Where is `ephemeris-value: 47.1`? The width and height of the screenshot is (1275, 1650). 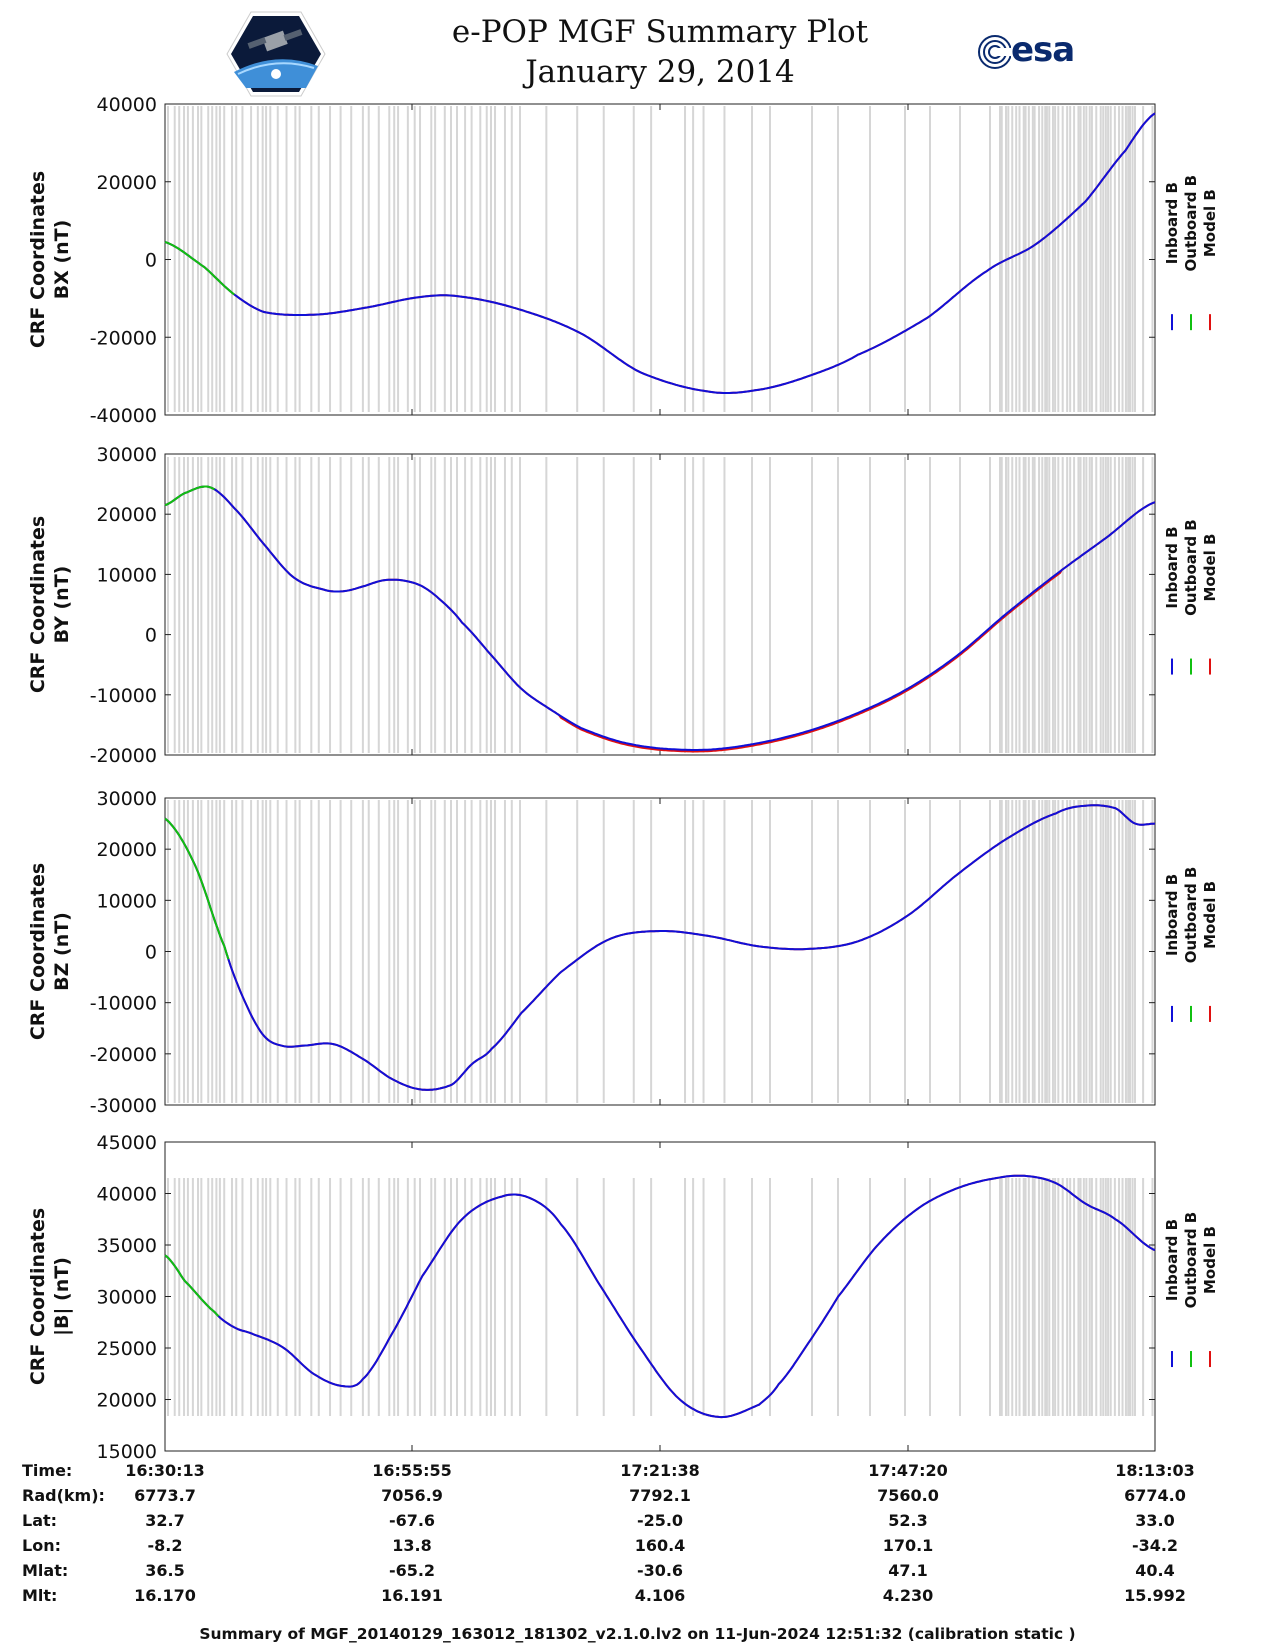
ephemeris-value: 47.1 is located at coordinates (908, 1570).